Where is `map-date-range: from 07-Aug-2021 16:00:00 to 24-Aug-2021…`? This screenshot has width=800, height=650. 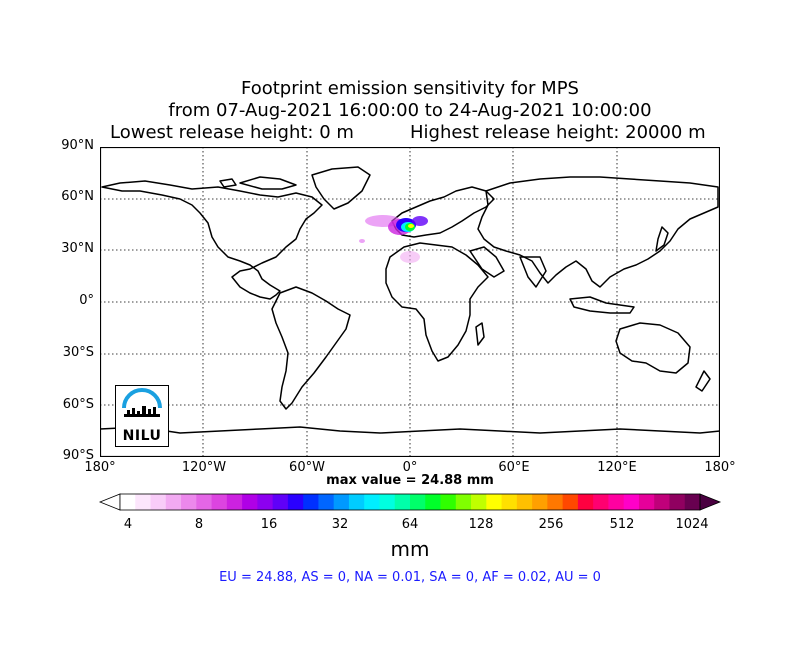 map-date-range: from 07-Aug-2021 16:00:00 to 24-Aug-2021… is located at coordinates (410, 110).